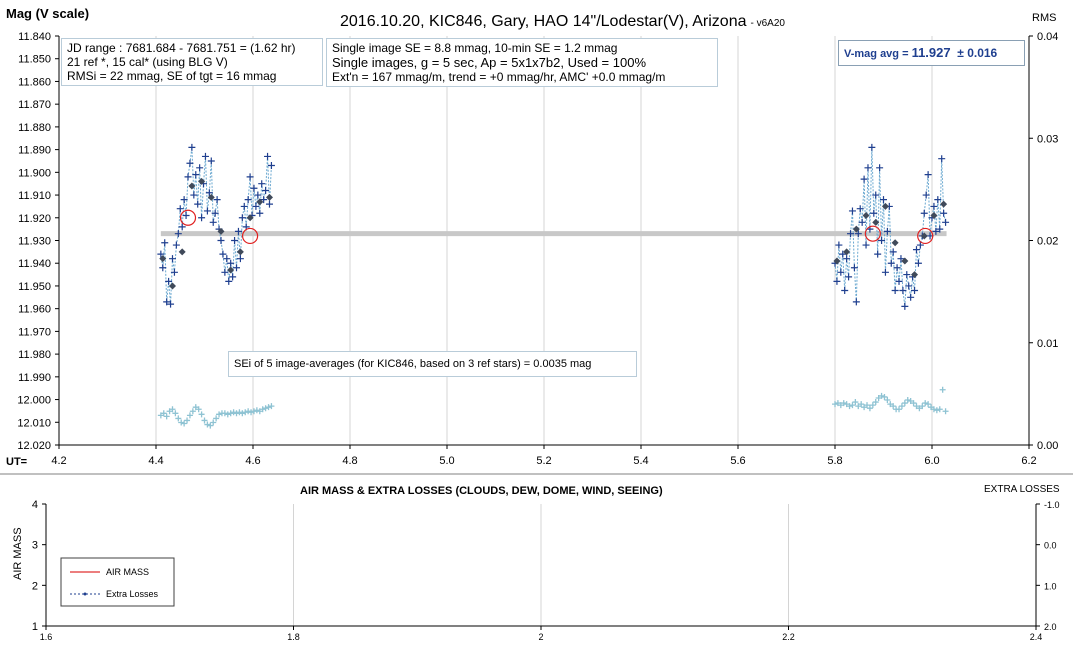  Describe the element at coordinates (931, 461) in the screenshot. I see `top-x-tick-label: 6.0` at that location.